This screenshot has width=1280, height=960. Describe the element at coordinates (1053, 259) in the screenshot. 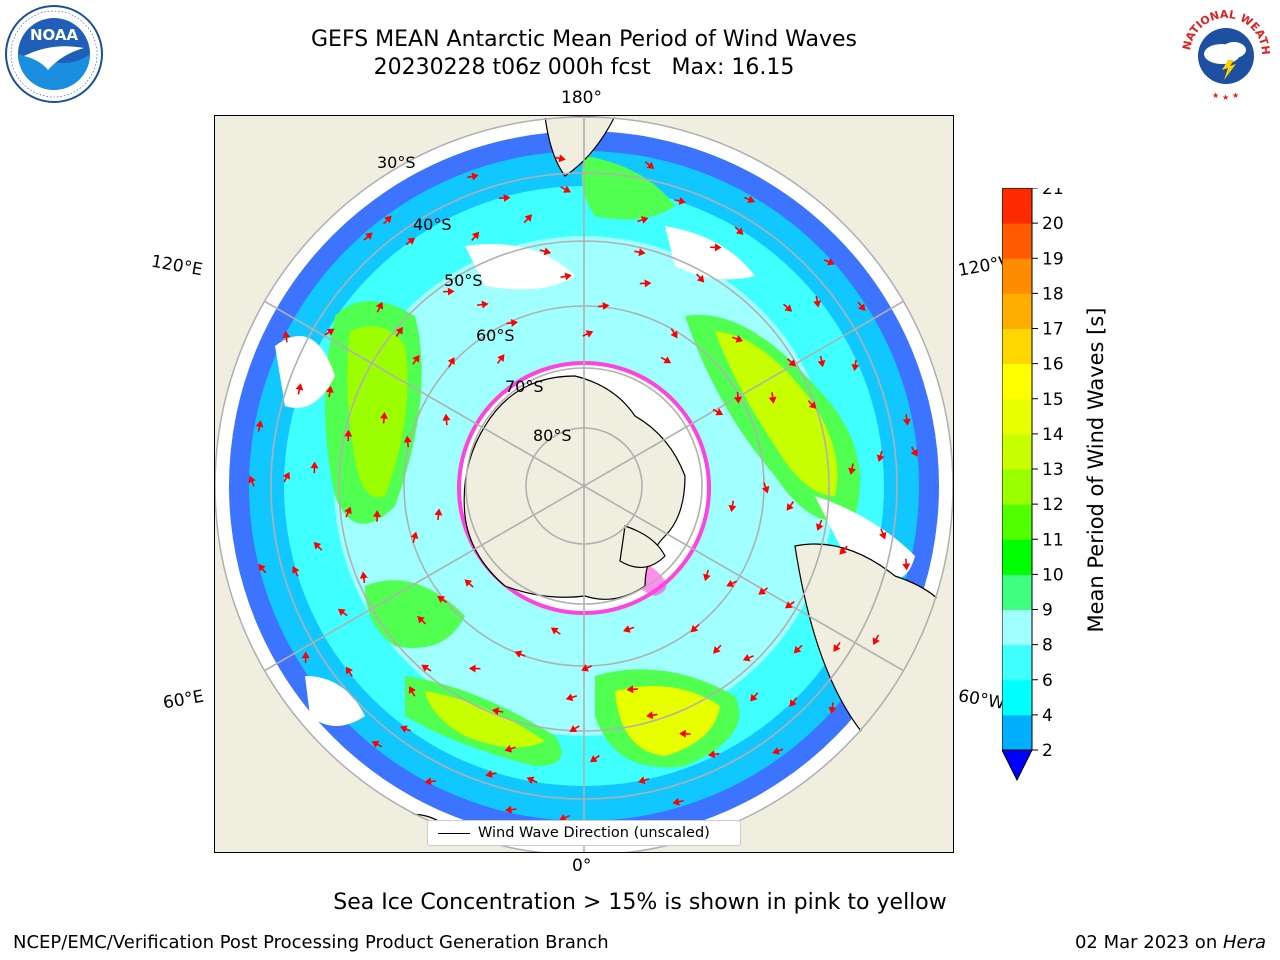

I see `colorbar-tick-label: 19` at that location.